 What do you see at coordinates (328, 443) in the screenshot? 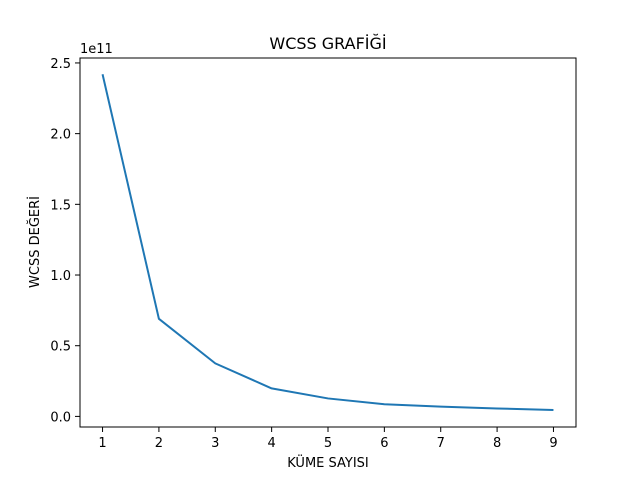
I see `x-tick-label: 5` at bounding box center [328, 443].